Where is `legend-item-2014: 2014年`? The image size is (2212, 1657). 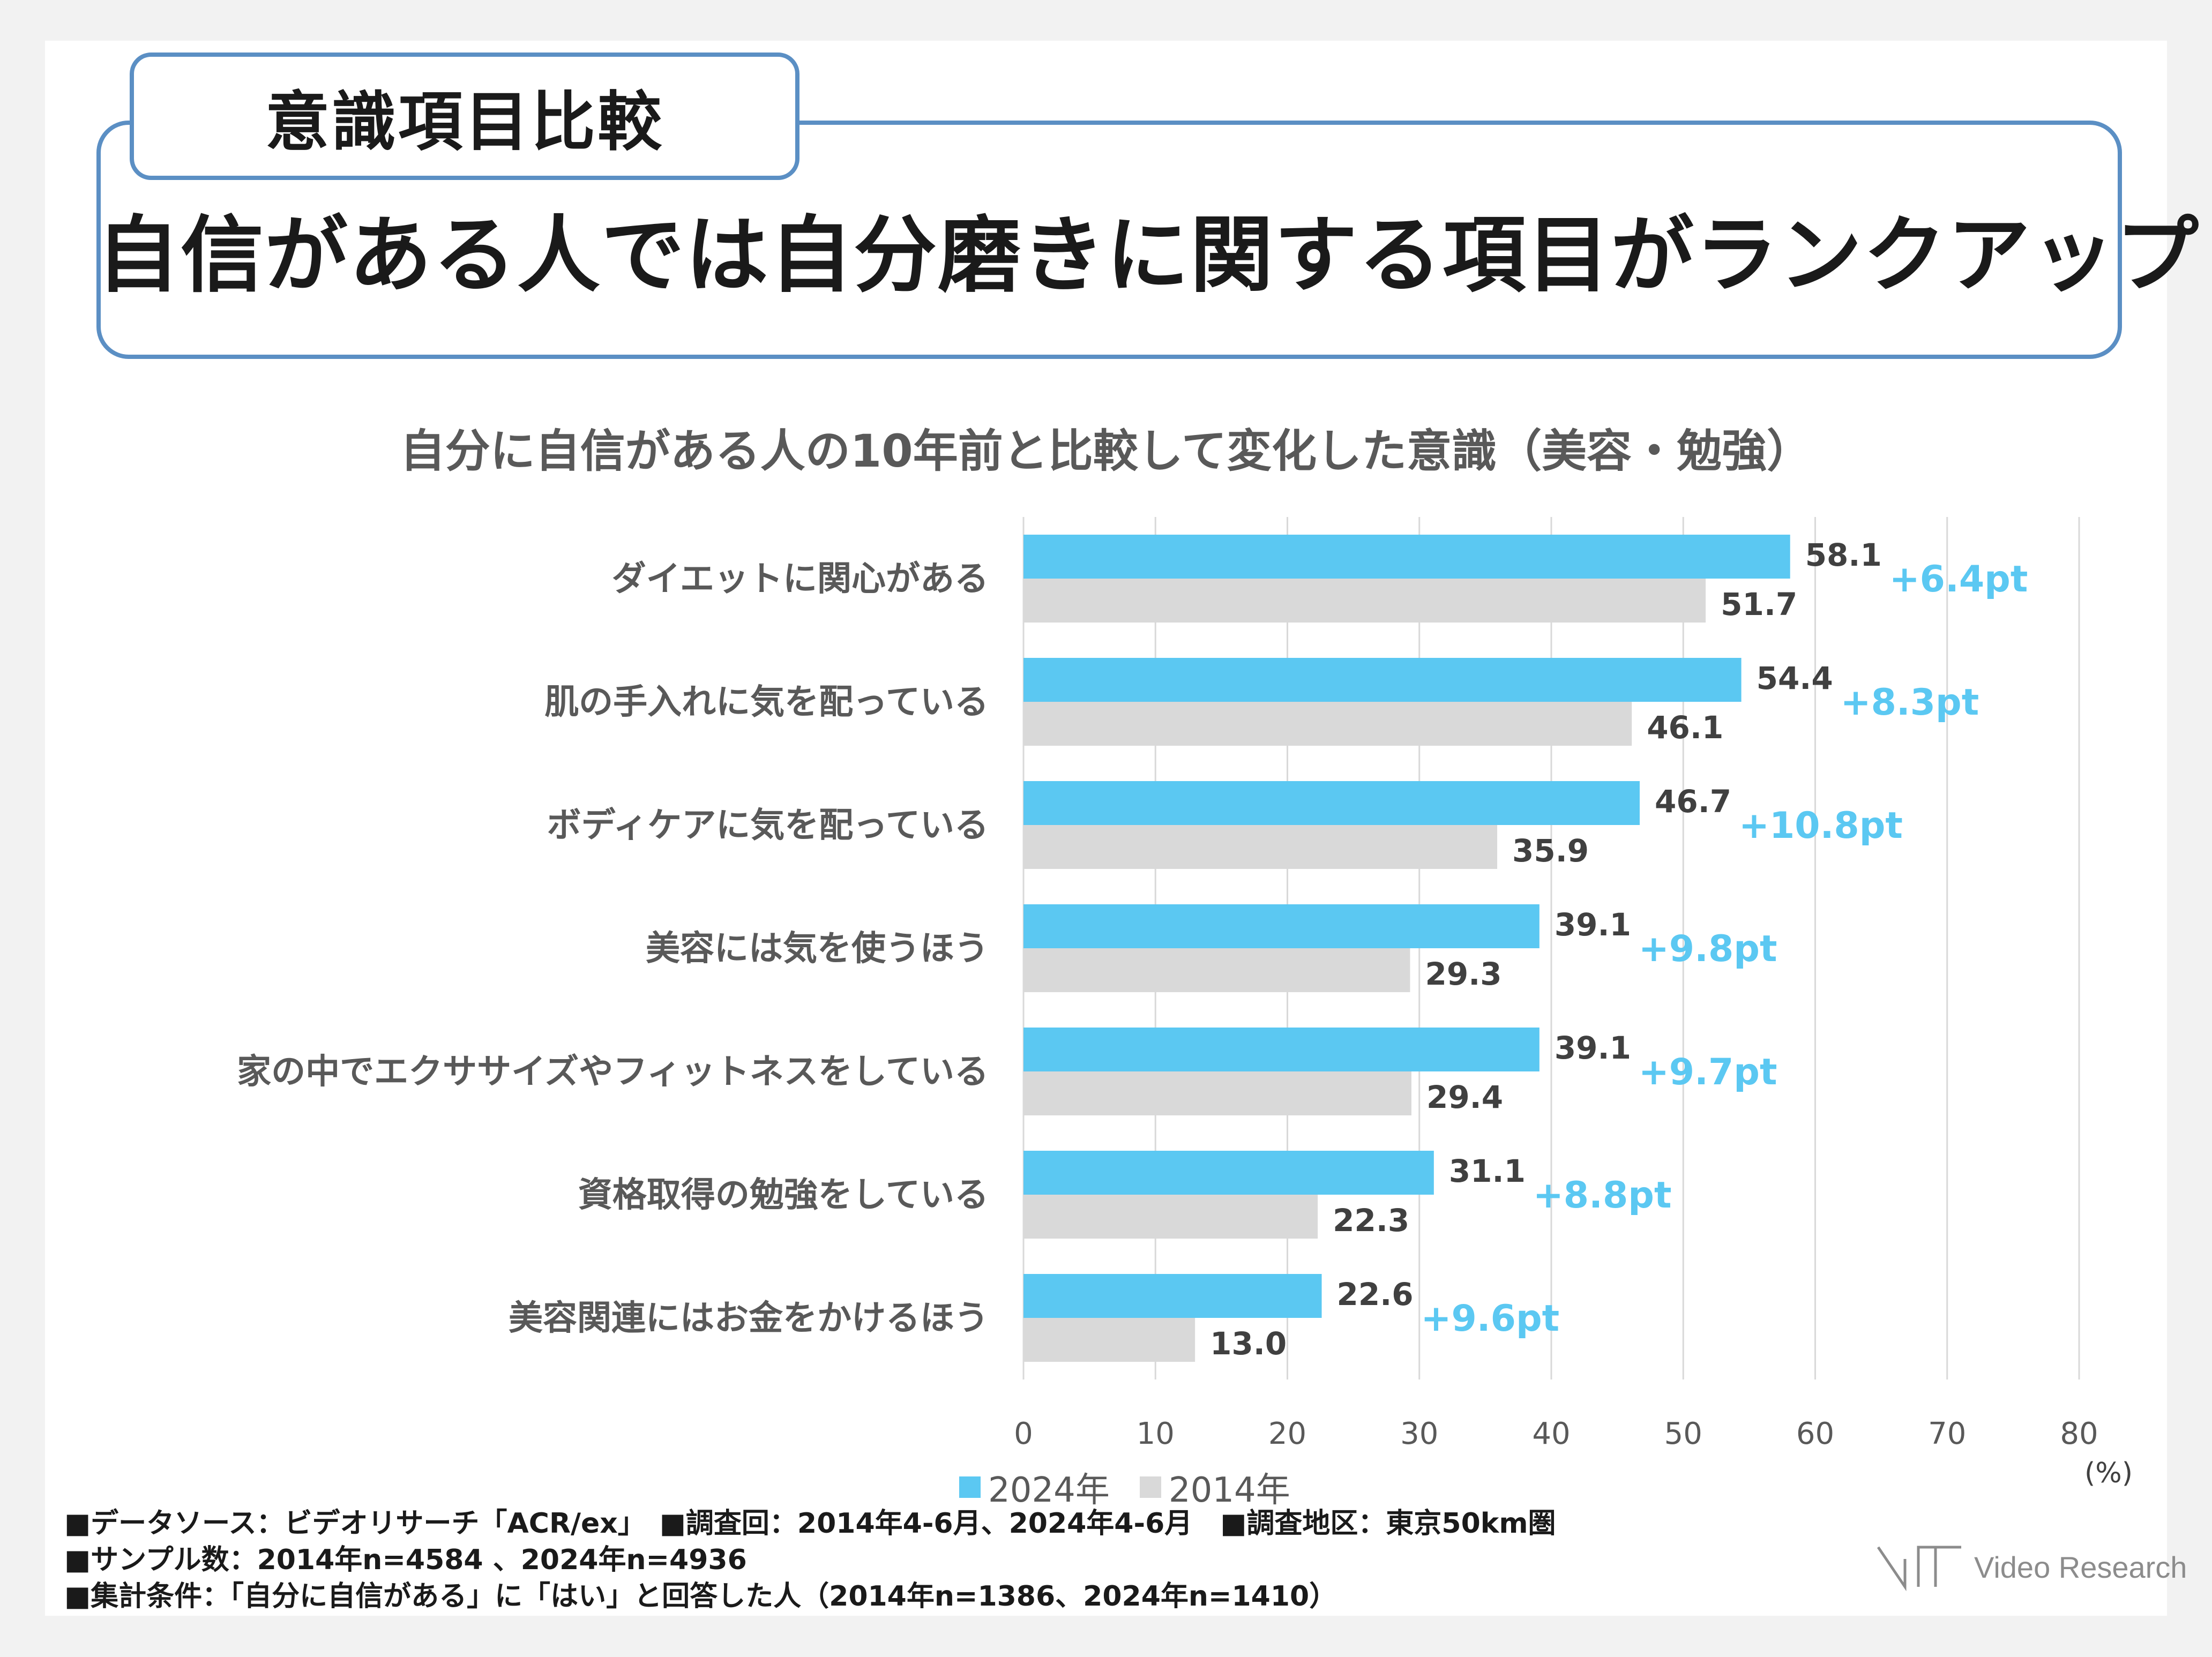
legend-item-2014: 2014年 is located at coordinates (1214, 1487).